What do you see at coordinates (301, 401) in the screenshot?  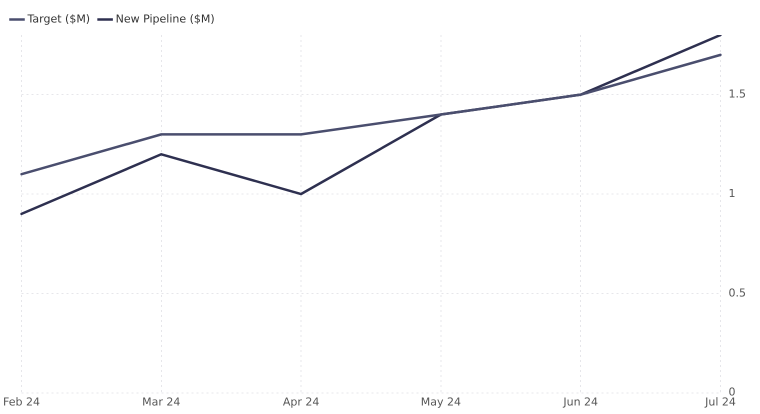 I see `x-tick-label: Apr 24` at bounding box center [301, 401].